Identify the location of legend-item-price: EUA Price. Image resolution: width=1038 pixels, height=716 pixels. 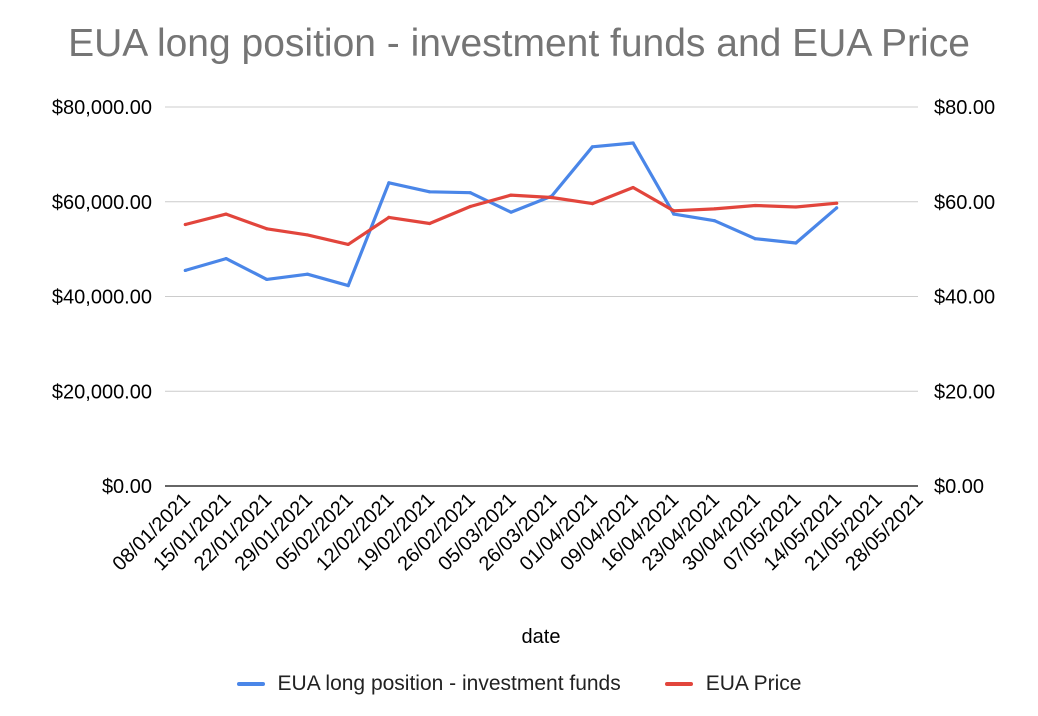
(733, 684).